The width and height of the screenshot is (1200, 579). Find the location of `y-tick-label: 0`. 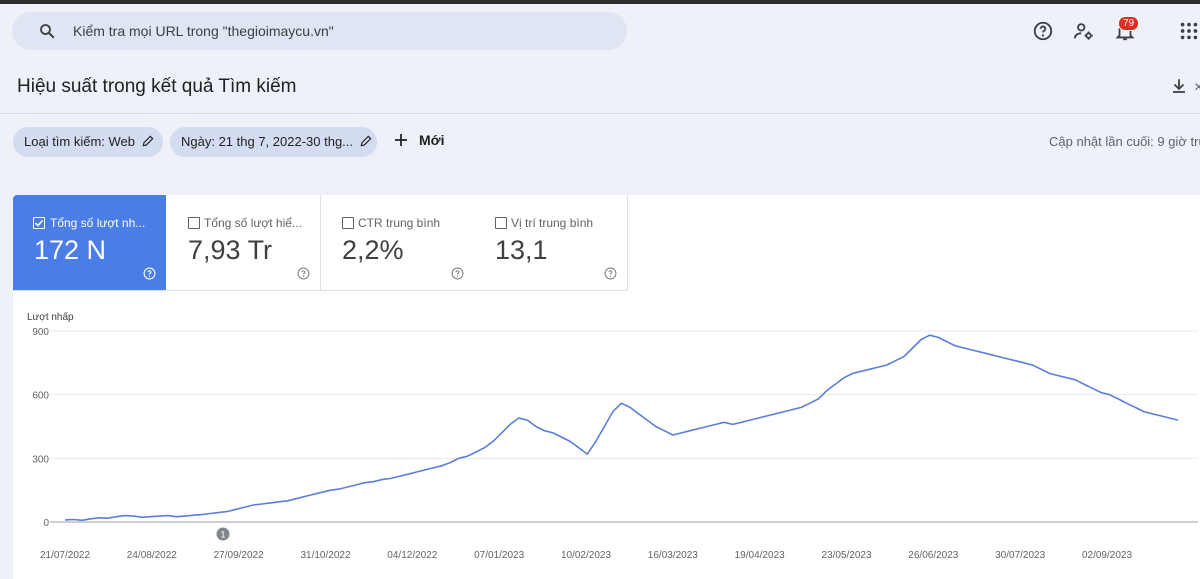

y-tick-label: 0 is located at coordinates (46, 523).